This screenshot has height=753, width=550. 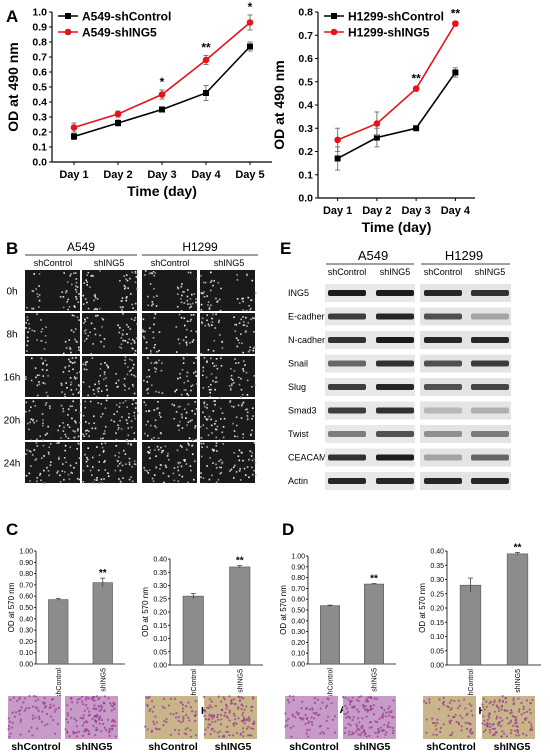 I want to click on blot-strip, so click(x=370, y=410).